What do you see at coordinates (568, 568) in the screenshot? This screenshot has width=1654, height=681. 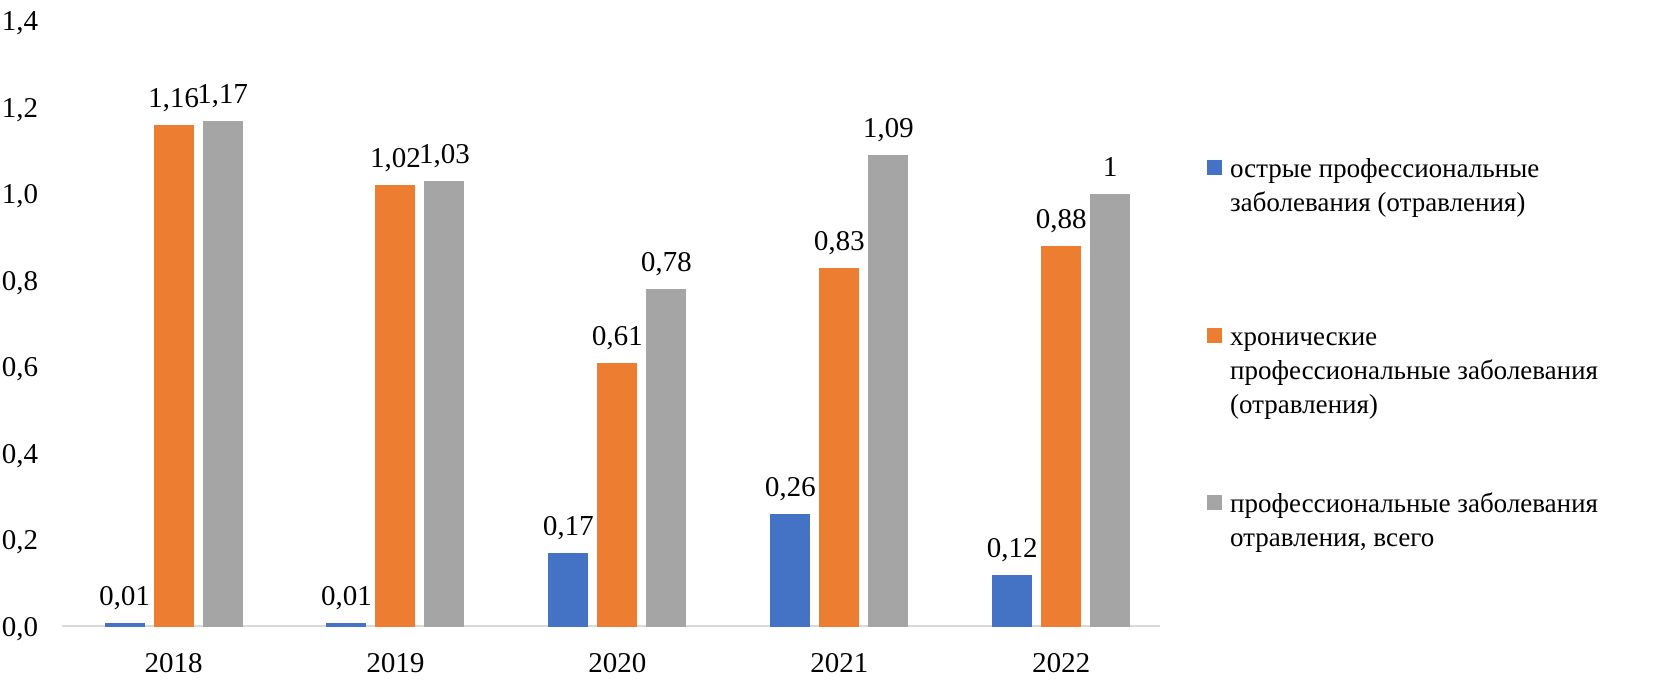 I see `bar-series1-2020: 0,17` at bounding box center [568, 568].